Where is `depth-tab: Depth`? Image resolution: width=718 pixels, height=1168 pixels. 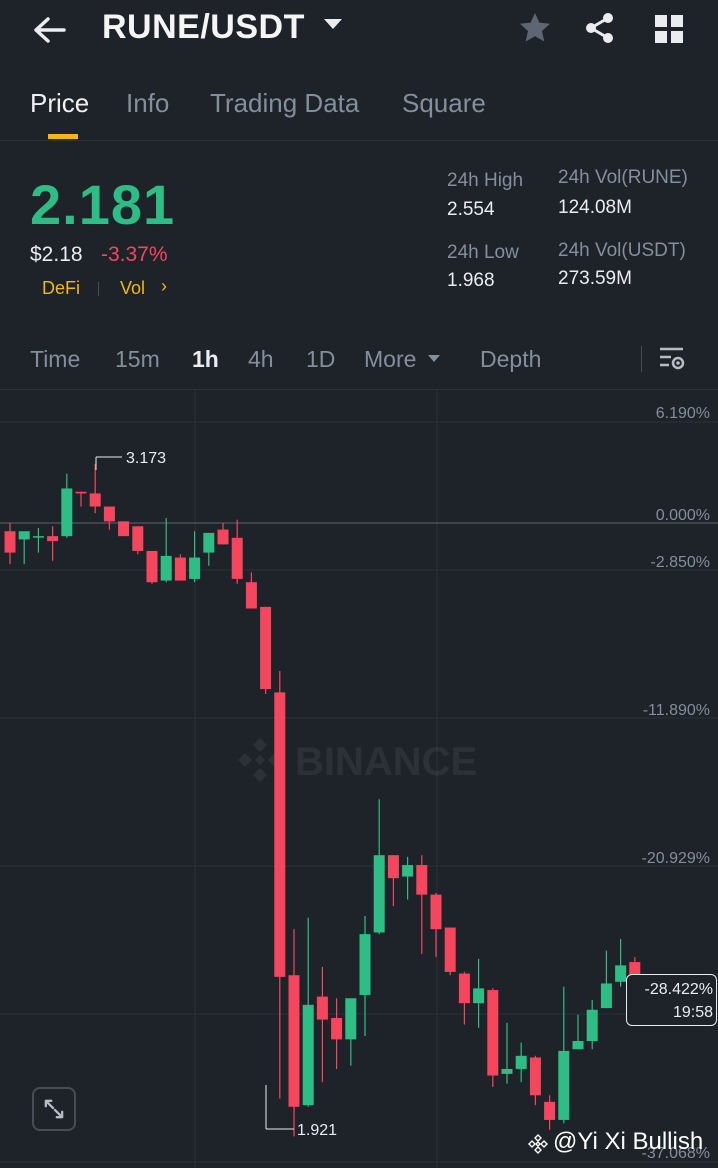
depth-tab: Depth is located at coordinates (511, 359).